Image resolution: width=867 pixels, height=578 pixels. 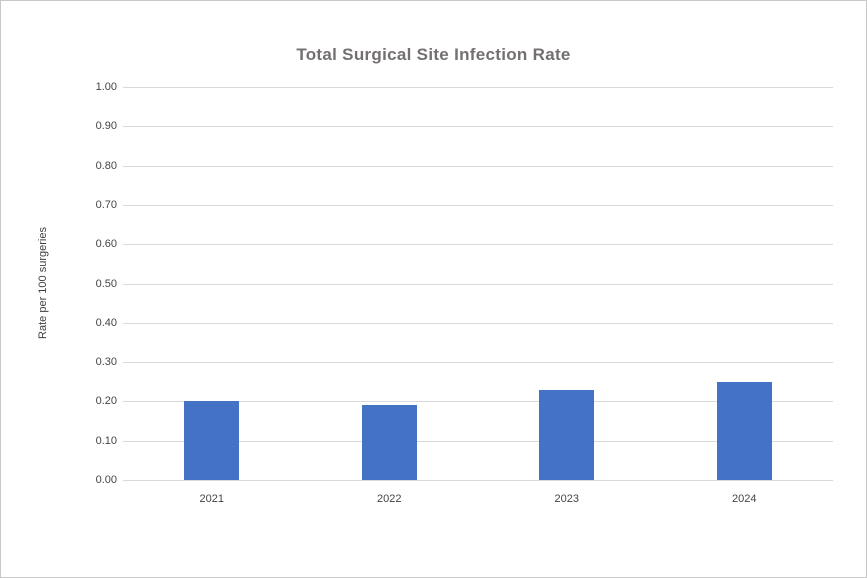 I want to click on gridline-0.60, so click(x=478, y=245).